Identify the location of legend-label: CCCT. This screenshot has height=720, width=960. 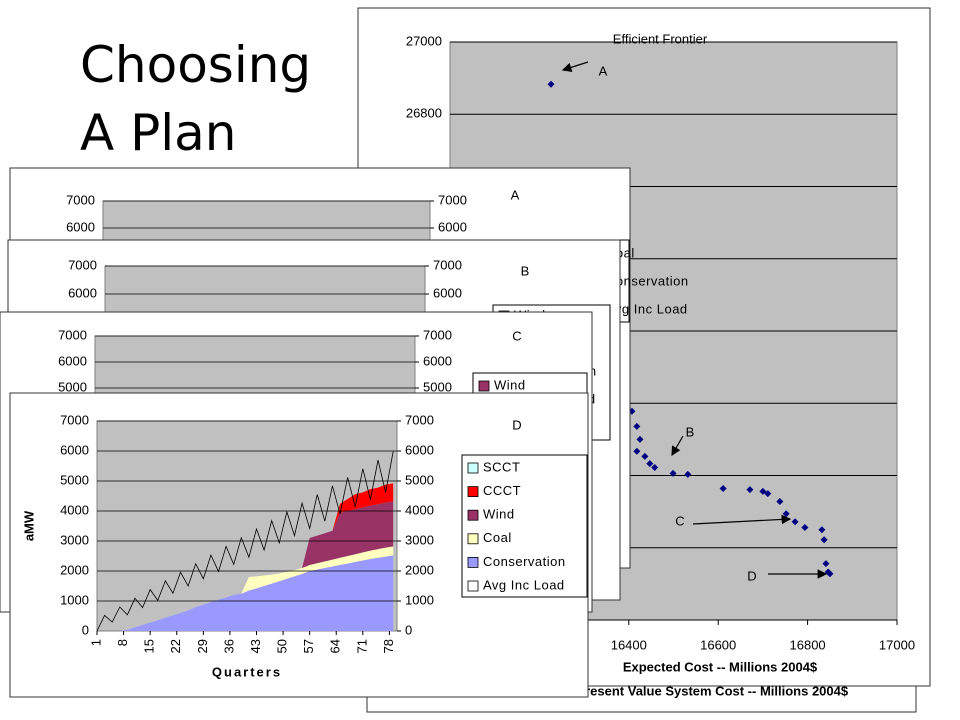
(502, 490).